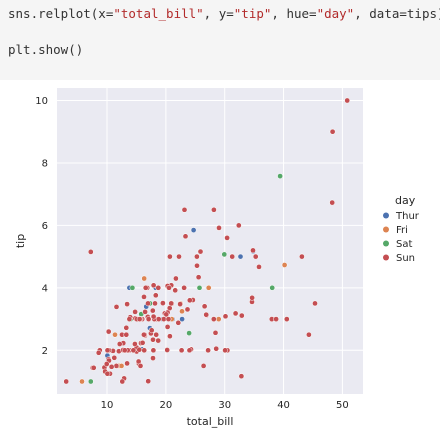 This screenshot has width=440, height=448. I want to click on y-tick-labels: 2 4 6 8 10, so click(41, 226).